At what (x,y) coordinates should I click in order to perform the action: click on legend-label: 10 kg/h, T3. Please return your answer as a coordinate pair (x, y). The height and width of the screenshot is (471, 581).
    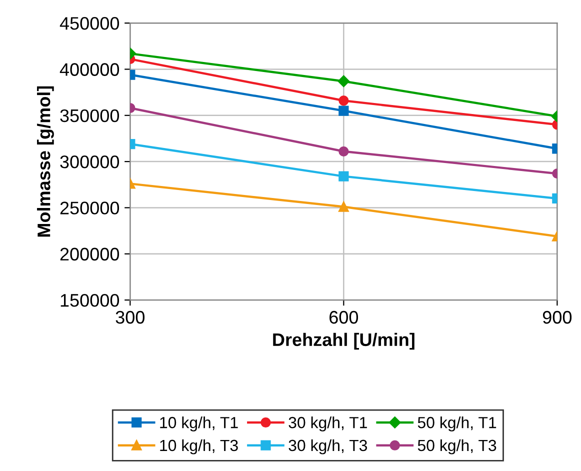
    Looking at the image, I should click on (199, 446).